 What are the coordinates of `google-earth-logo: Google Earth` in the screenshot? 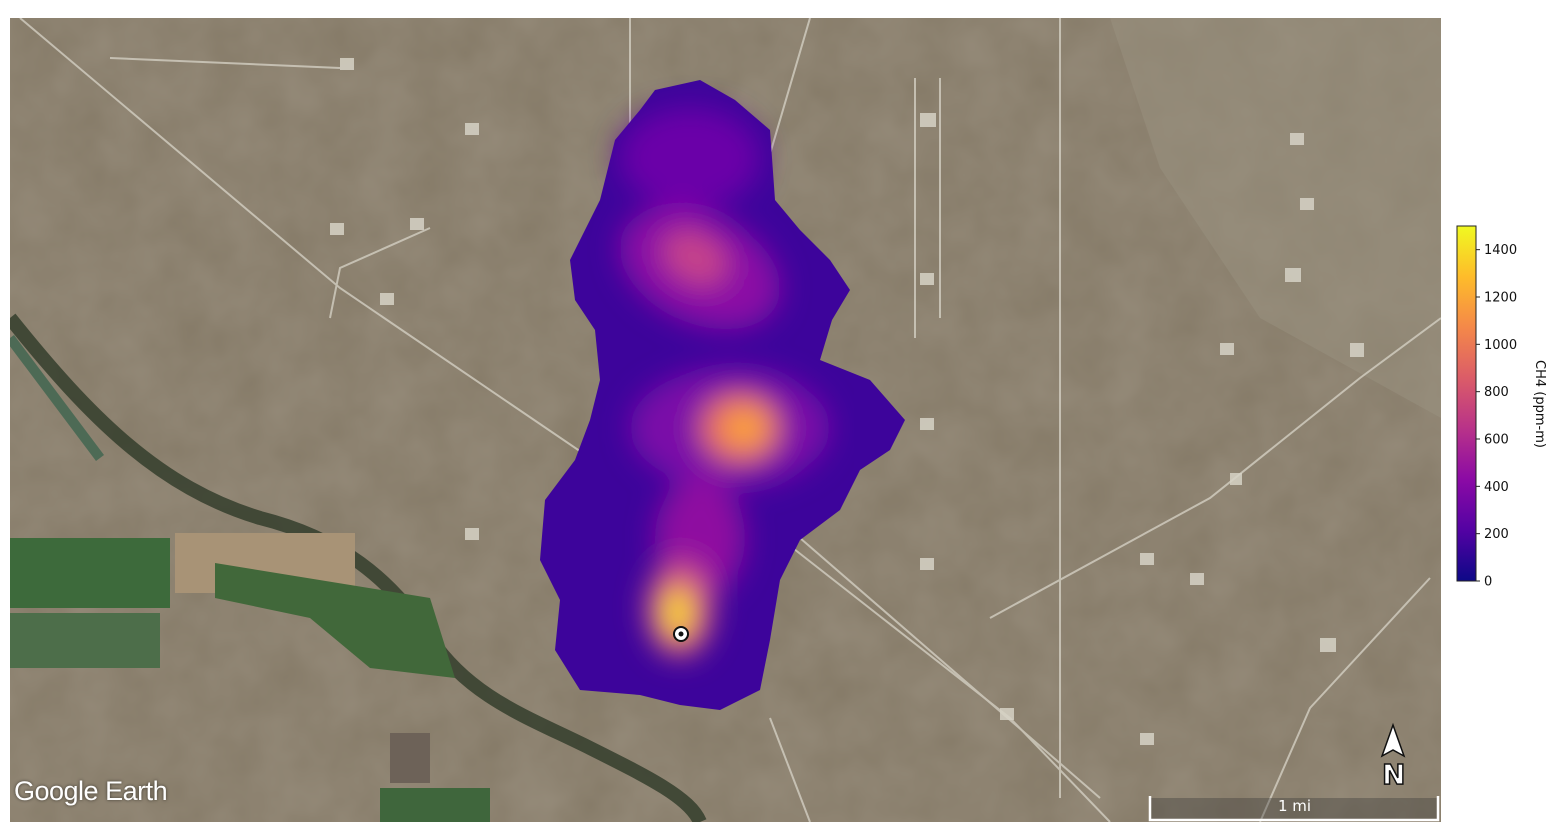 It's located at (91, 791).